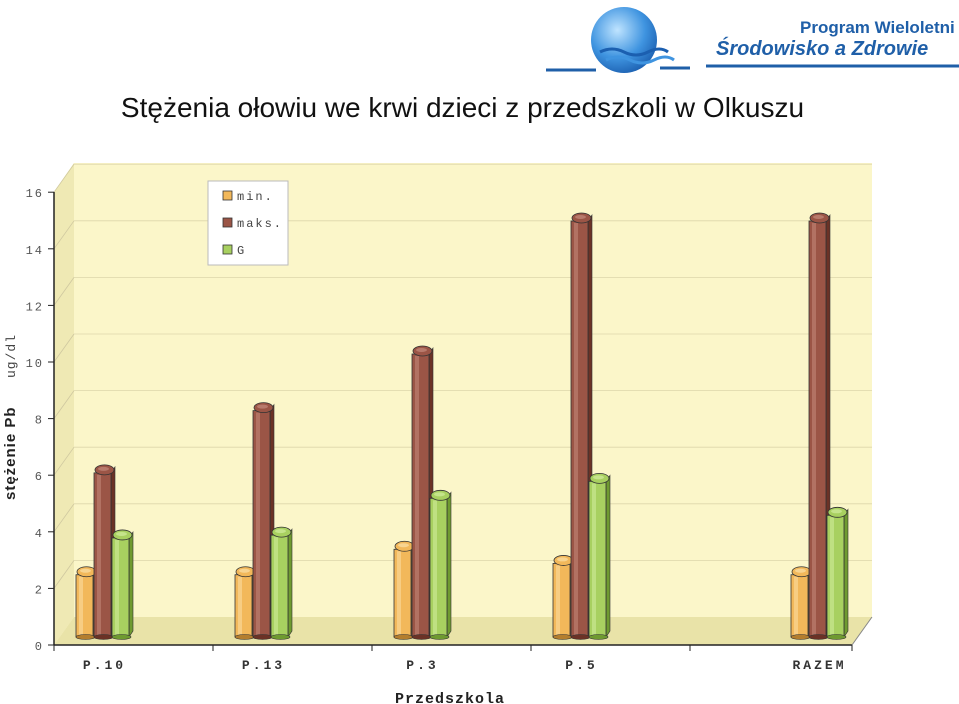 The width and height of the screenshot is (959, 704). Describe the element at coordinates (35, 307) in the screenshot. I see `y-tick-label: 12` at that location.